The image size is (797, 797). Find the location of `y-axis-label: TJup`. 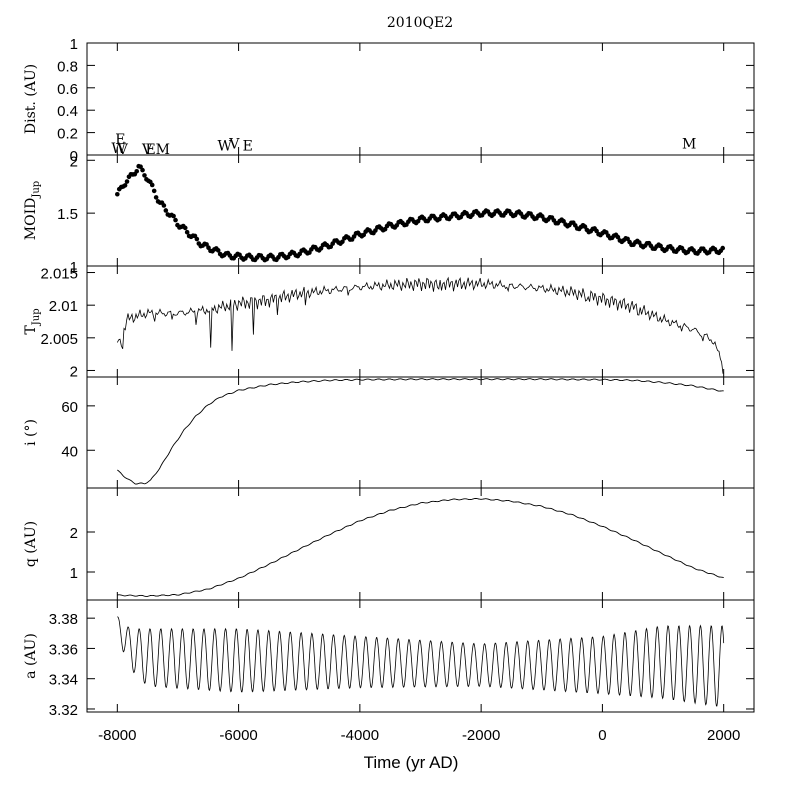

y-axis-label: TJup is located at coordinates (32, 321).